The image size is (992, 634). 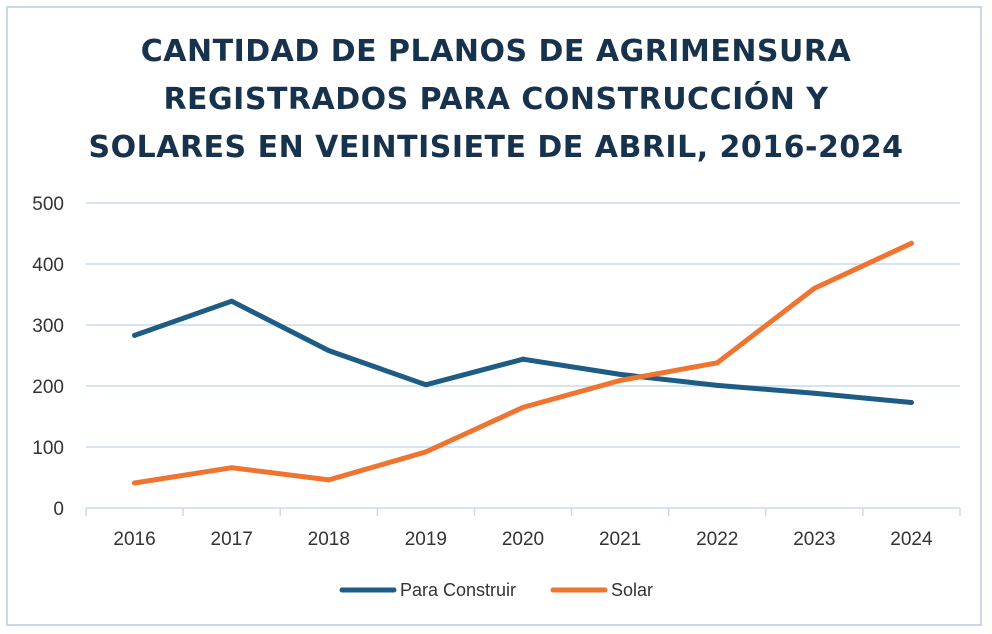 What do you see at coordinates (232, 539) in the screenshot?
I see `x-tick-label: 2017` at bounding box center [232, 539].